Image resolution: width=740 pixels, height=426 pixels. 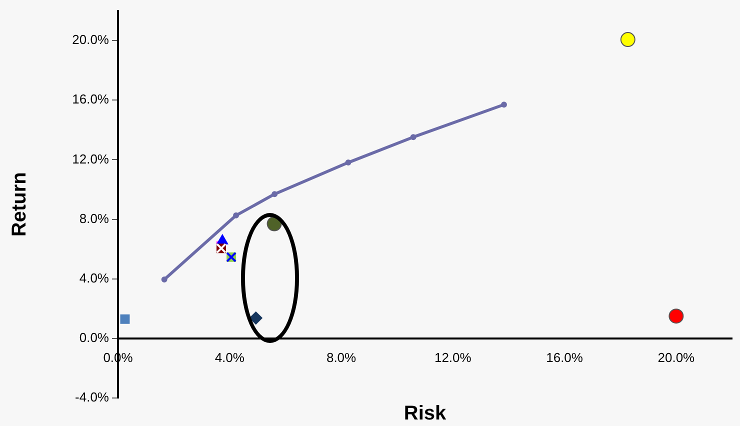 I want to click on y-tick-label: 0.0%, so click(x=94, y=338).